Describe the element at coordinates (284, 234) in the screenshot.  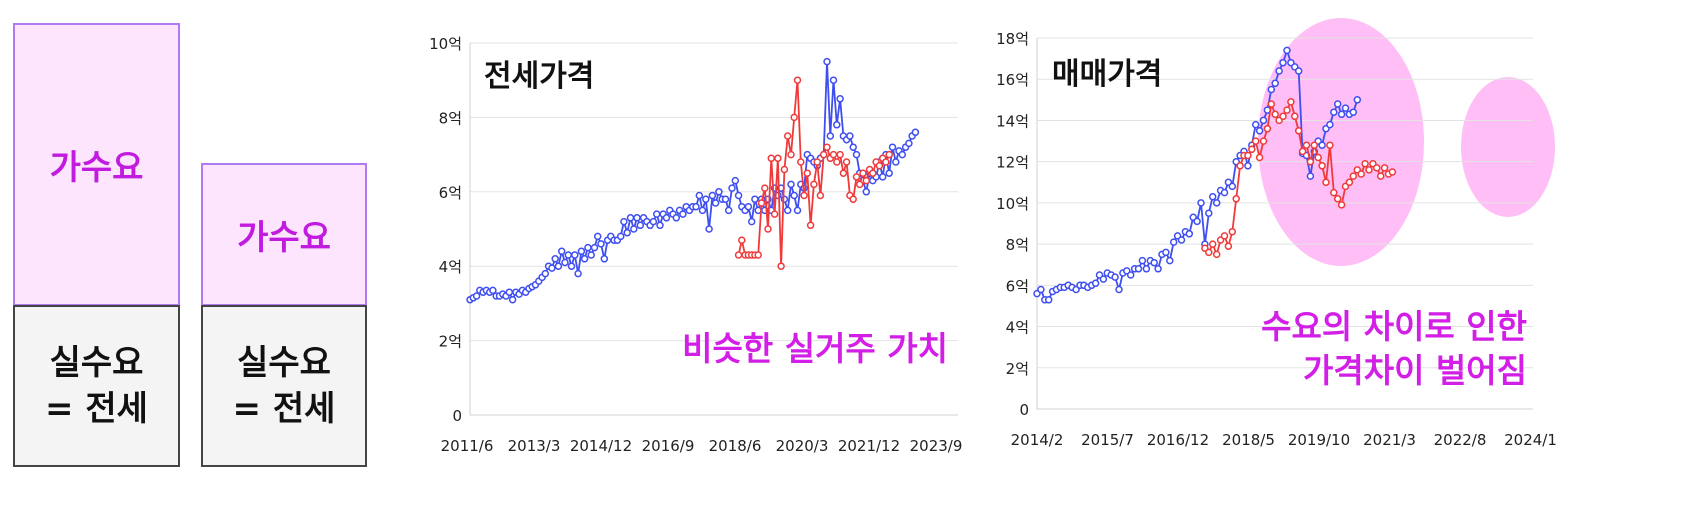
I see `bar2-fake-demand: 가수요` at that location.